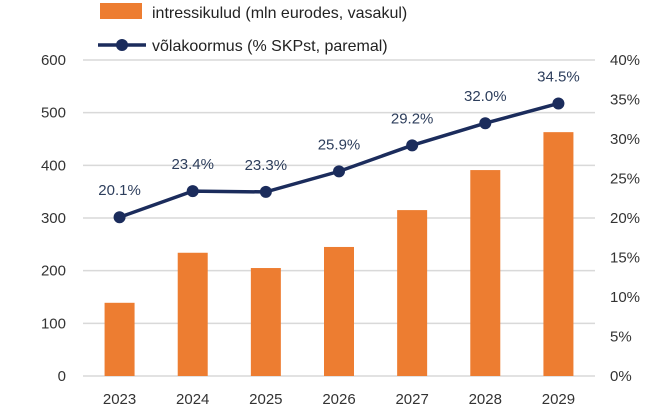  What do you see at coordinates (338, 399) in the screenshot?
I see `x-tick-label: 2026` at bounding box center [338, 399].